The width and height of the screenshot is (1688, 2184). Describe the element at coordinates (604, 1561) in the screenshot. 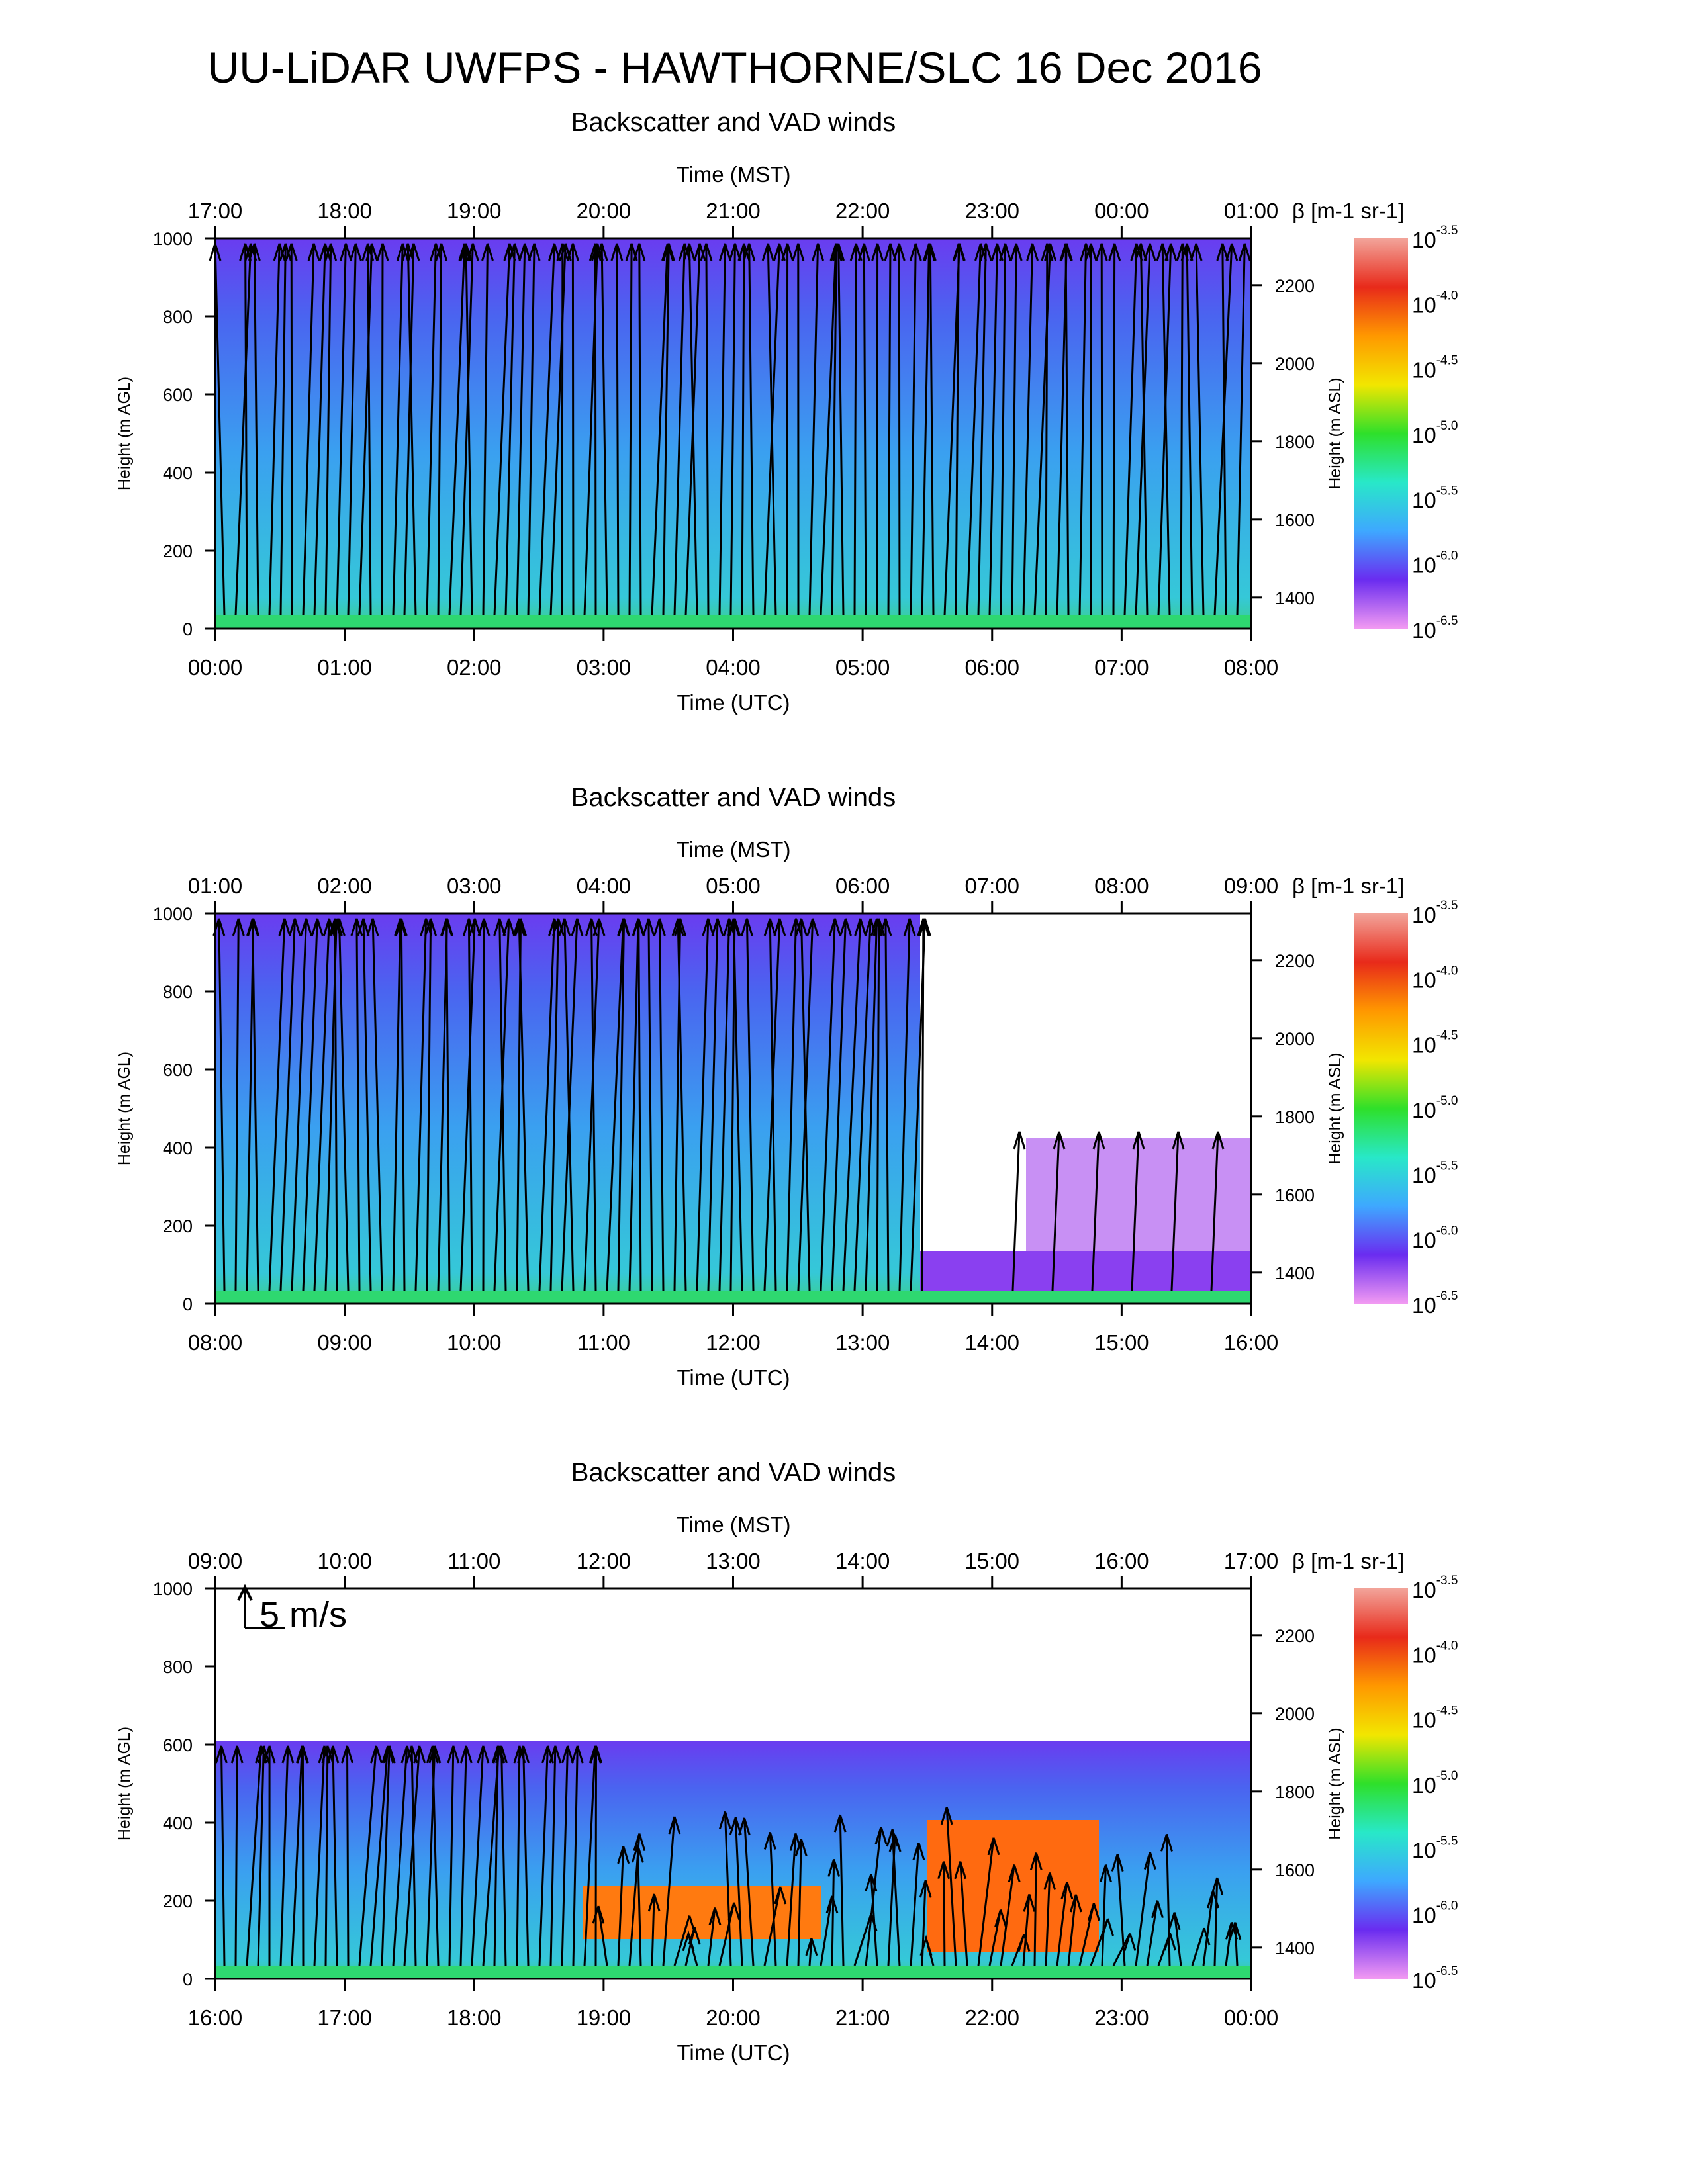

I see `top-tick-label: 12:00` at that location.